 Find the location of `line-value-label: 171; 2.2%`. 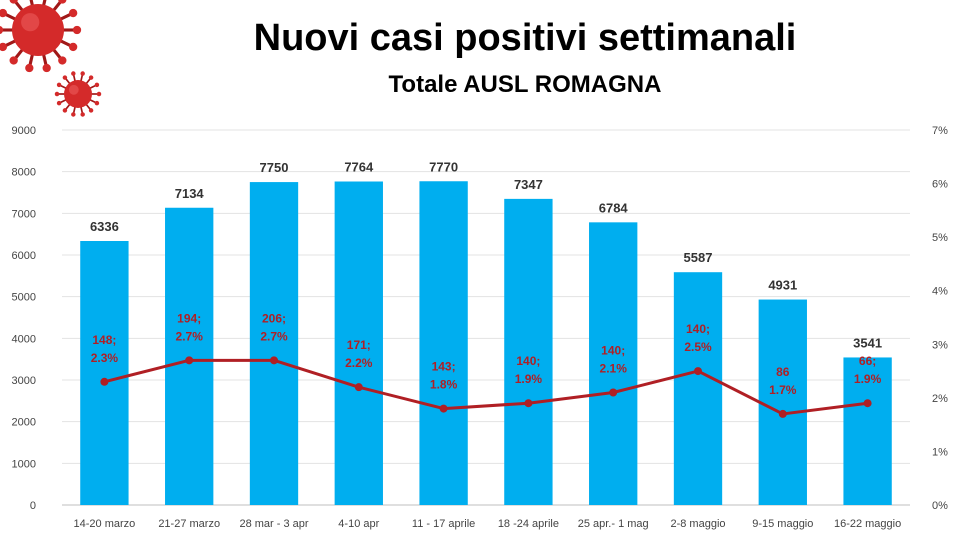

line-value-label: 171; 2.2% is located at coordinates (359, 354).